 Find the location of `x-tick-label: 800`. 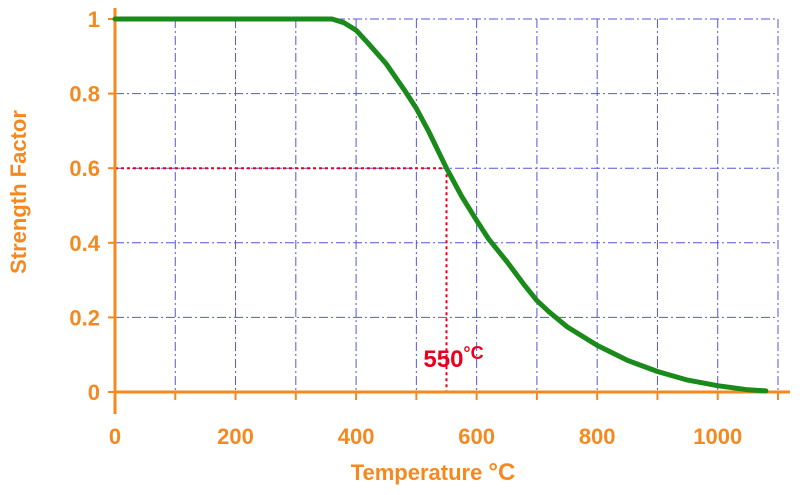

x-tick-label: 800 is located at coordinates (597, 436).